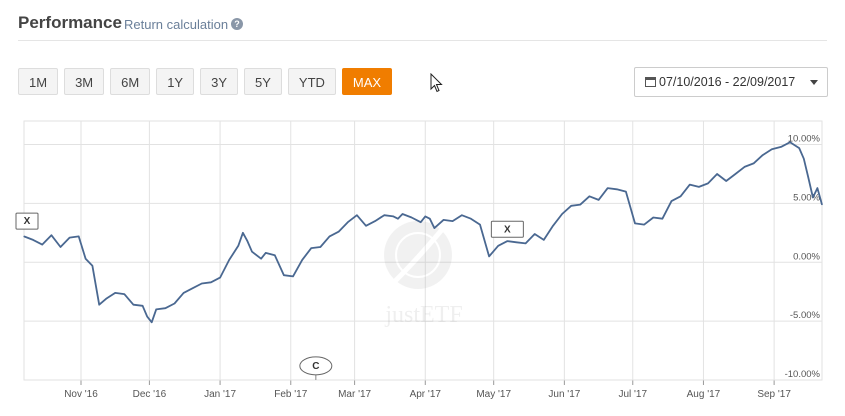  Describe the element at coordinates (423, 274) in the screenshot. I see `justetf-watermark-logo: justETF` at that location.